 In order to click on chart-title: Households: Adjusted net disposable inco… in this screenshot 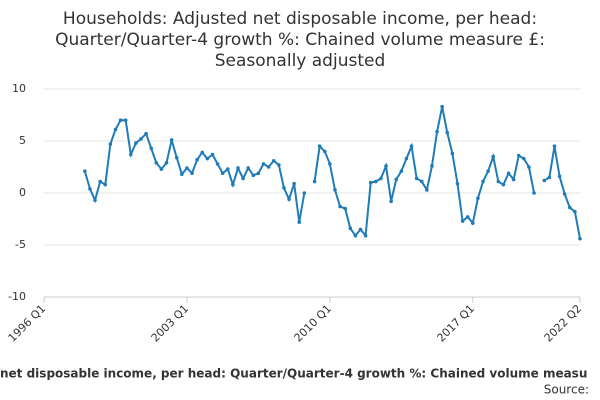, I will do `click(300, 19)`.